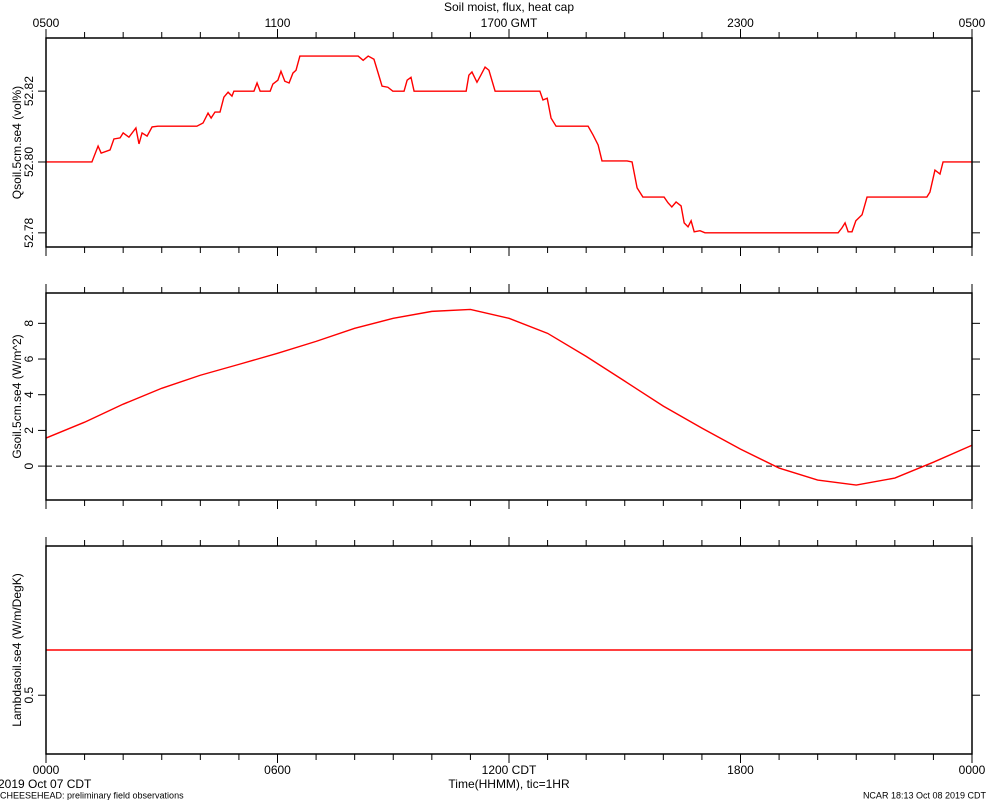  I want to click on x-tick-label: 1200 CDT, so click(509, 770).